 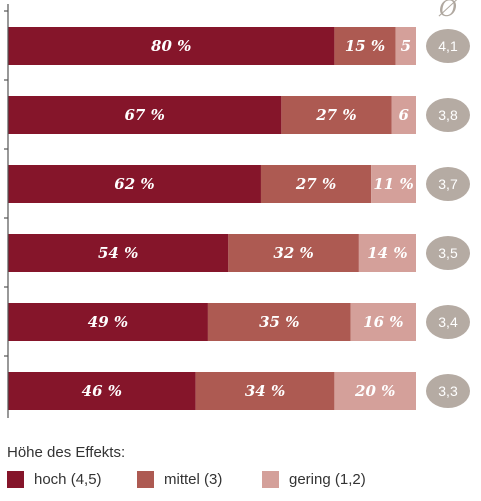 I want to click on legend-swatch-gering, so click(x=270, y=479).